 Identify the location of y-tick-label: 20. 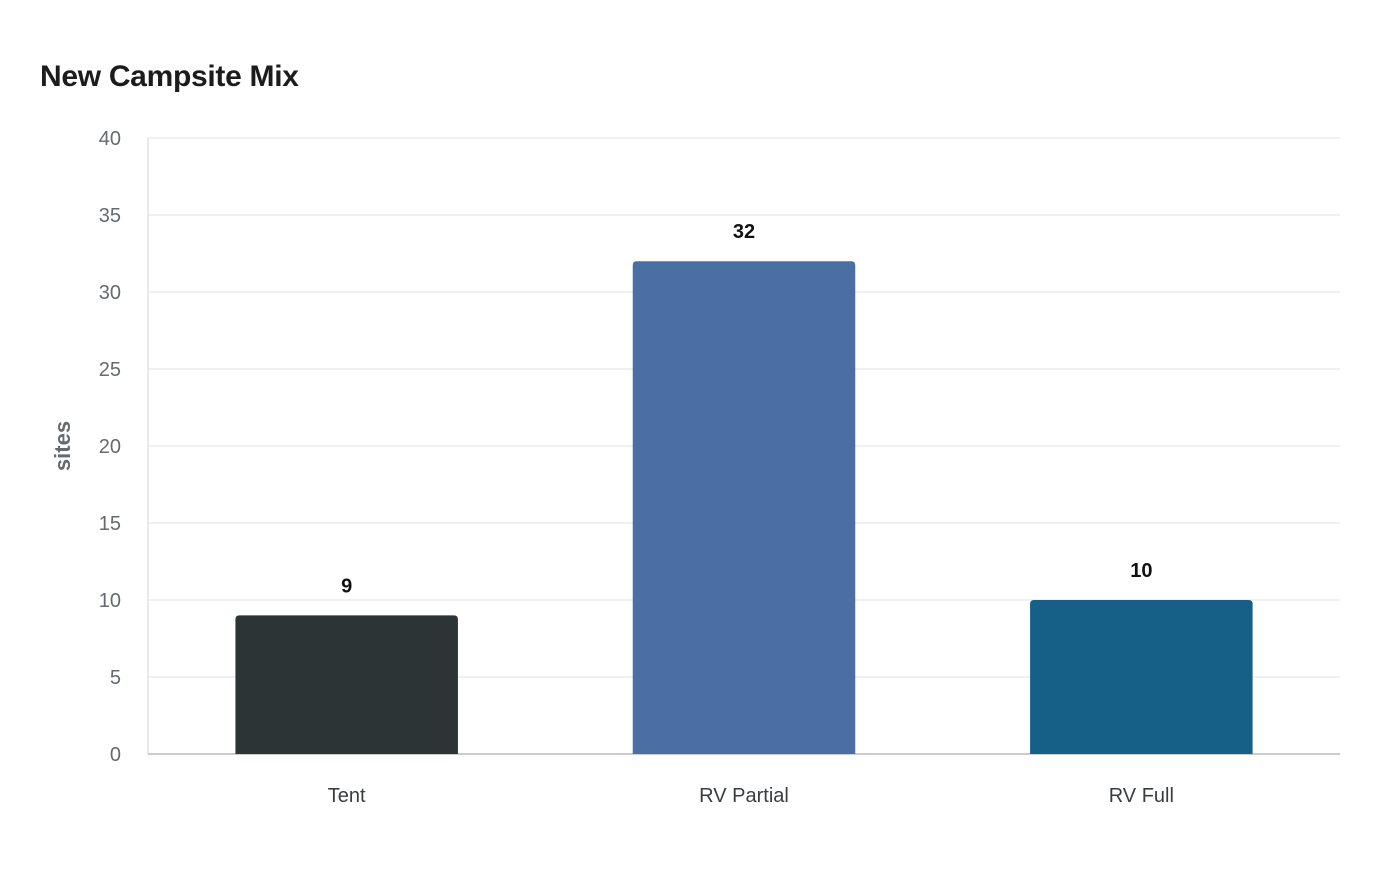
(110, 447).